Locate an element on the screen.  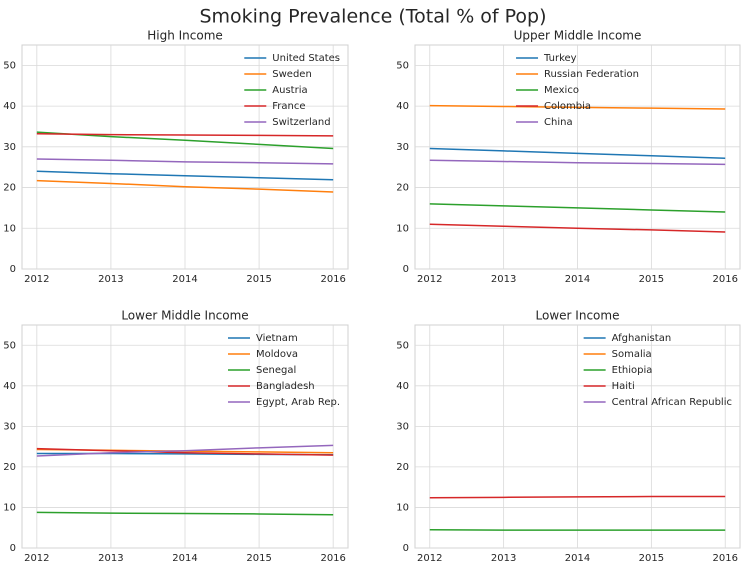
legend-label: Ethiopia is located at coordinates (632, 370).